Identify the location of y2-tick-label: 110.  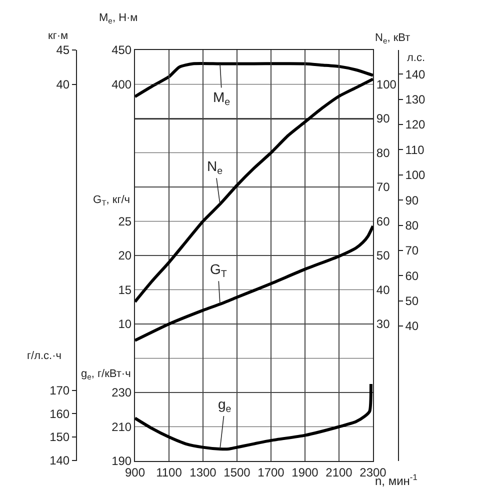
(415, 149).